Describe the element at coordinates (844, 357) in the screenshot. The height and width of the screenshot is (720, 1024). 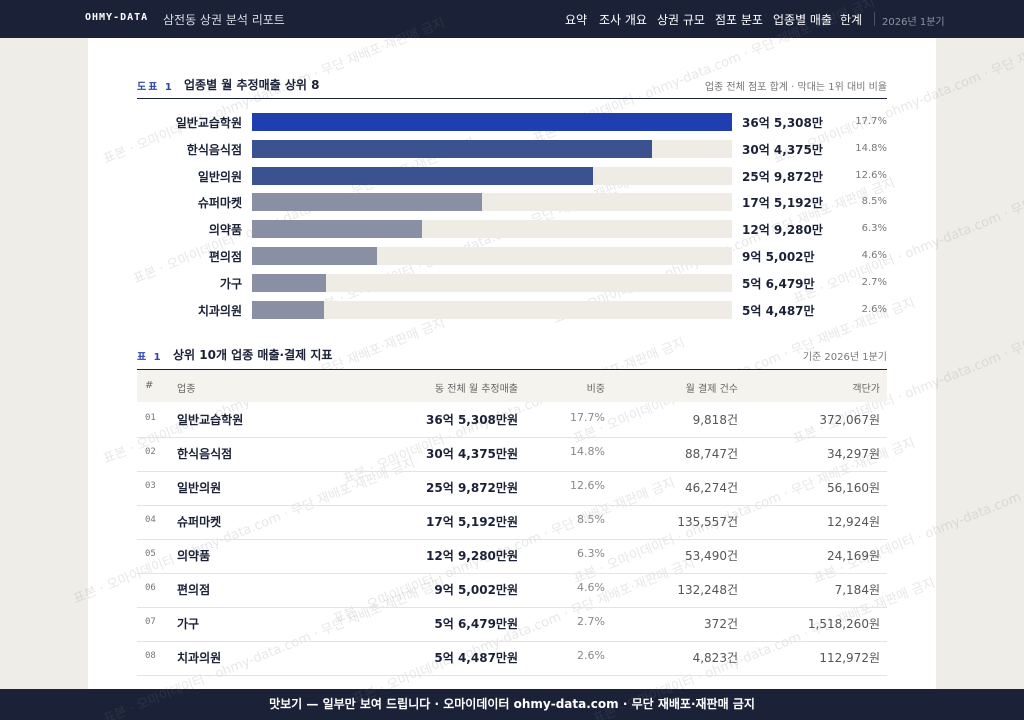
I see `table-note: 기준 2026년 1분기` at that location.